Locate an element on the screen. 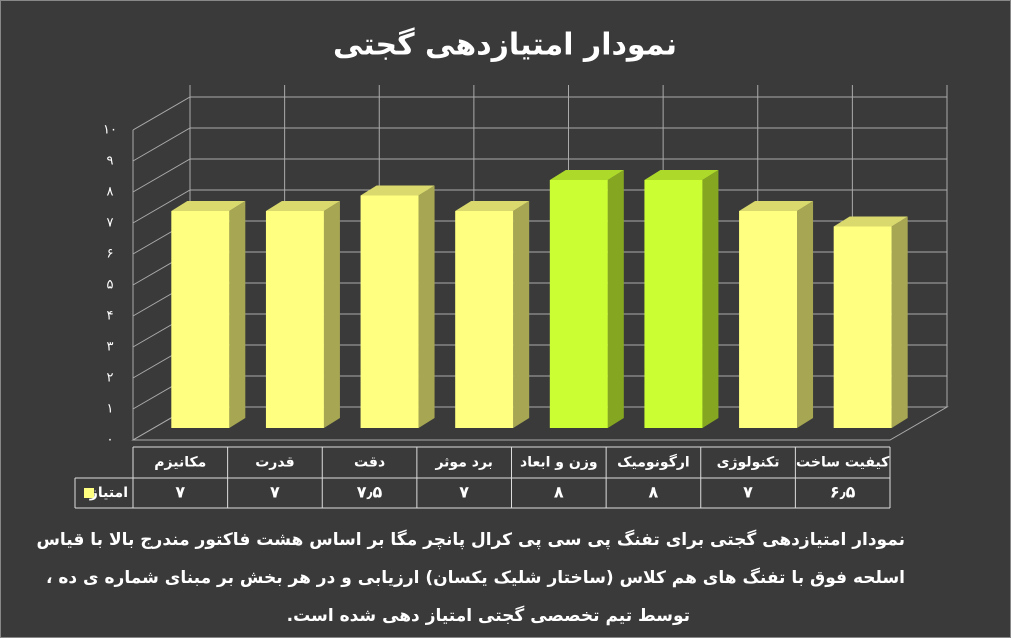 This screenshot has height=638, width=1011. x-tick-label: تکنولوژی is located at coordinates (748, 463).